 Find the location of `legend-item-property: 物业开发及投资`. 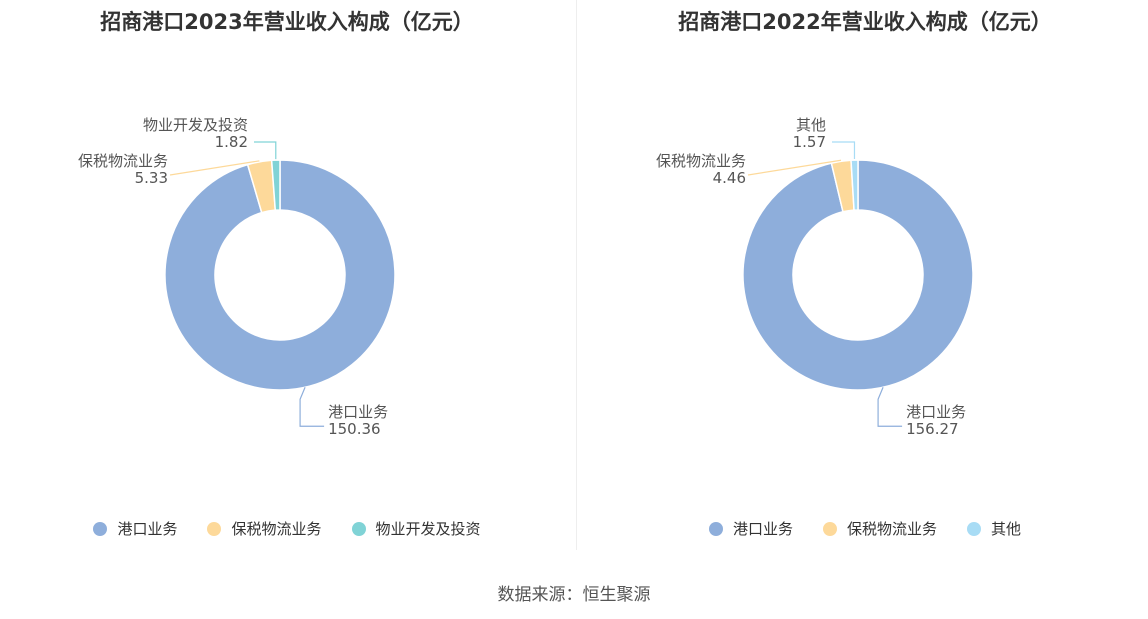

legend-item-property: 物业开发及投资 is located at coordinates (416, 528).